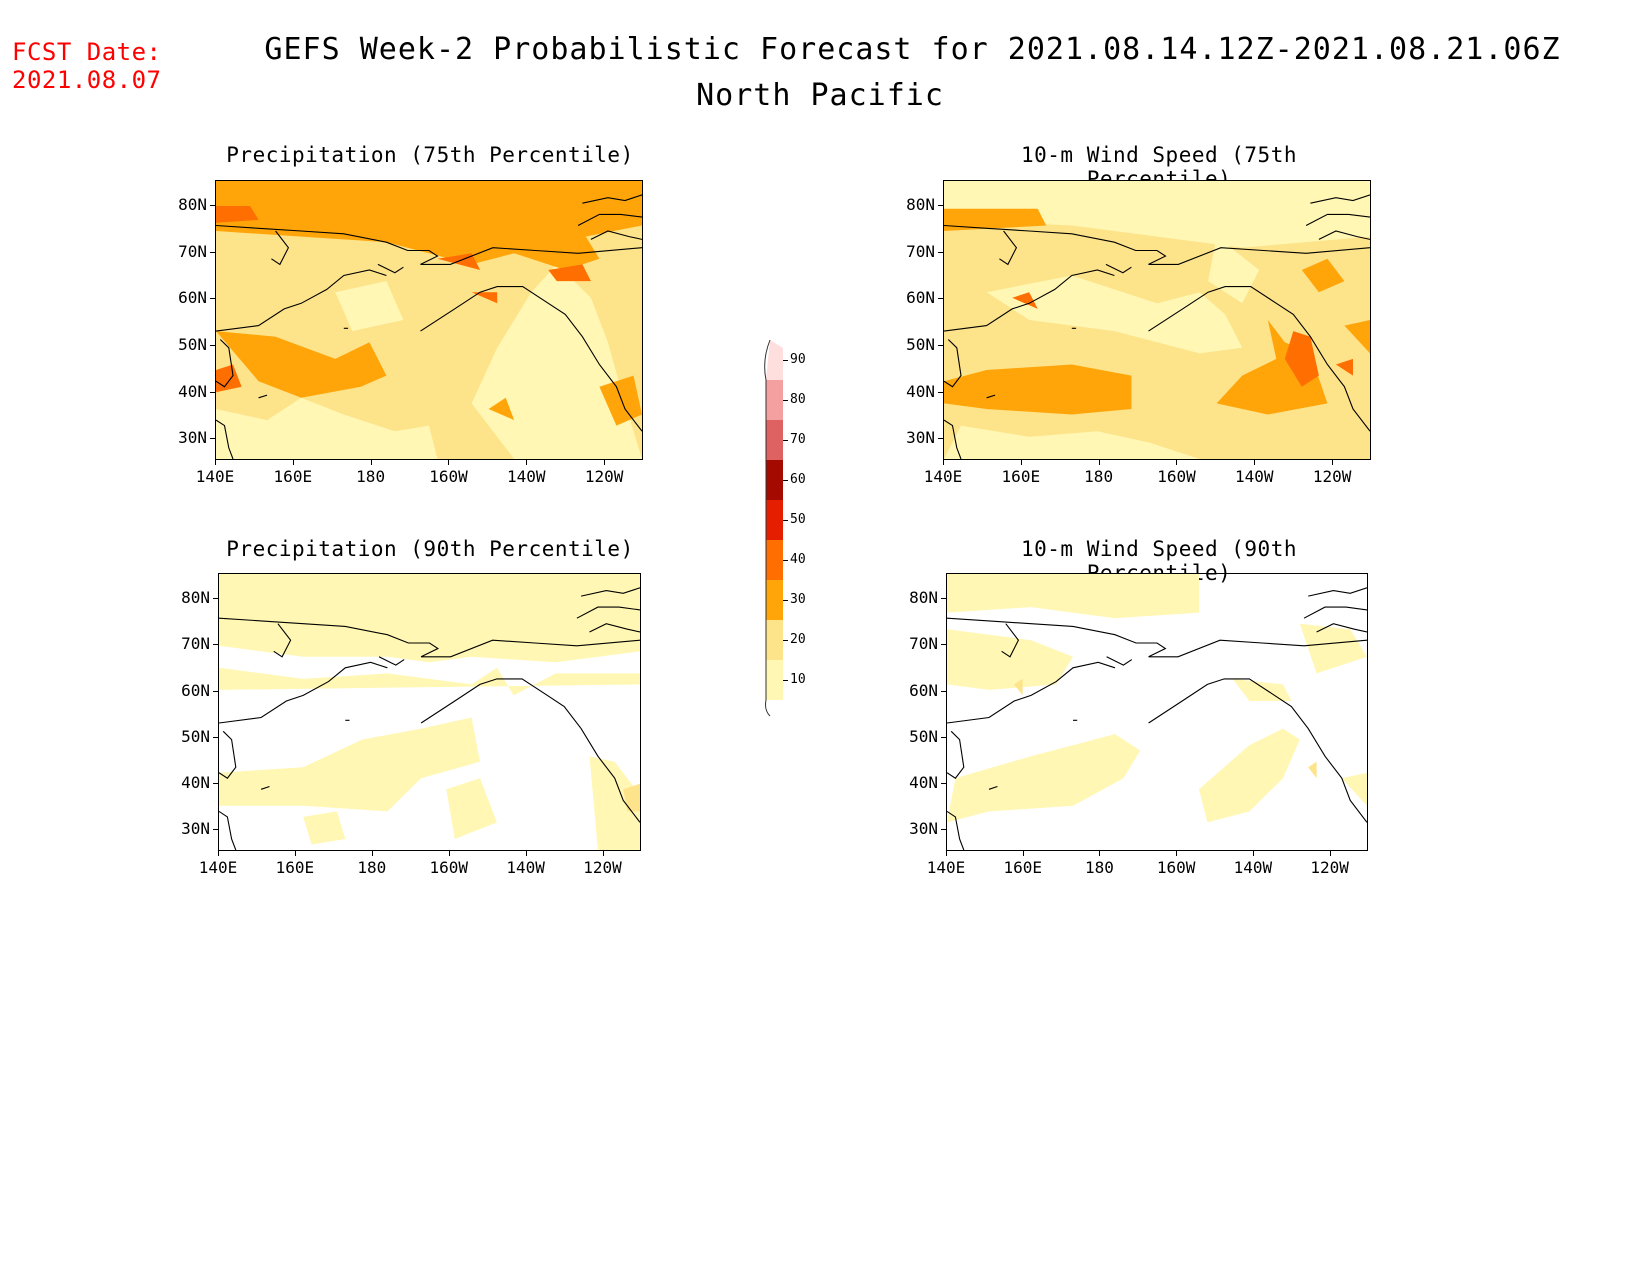  Describe the element at coordinates (192, 298) in the screenshot. I see `lat-tick-label: 60N` at that location.